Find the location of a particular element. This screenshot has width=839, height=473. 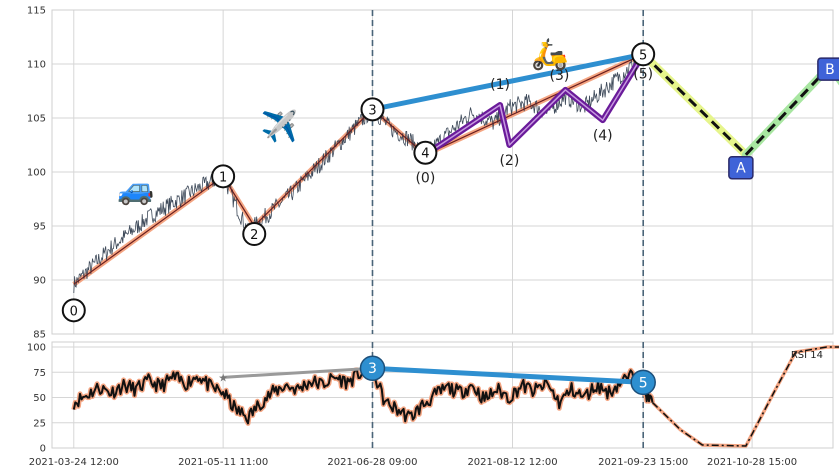

primary-wave-label: 0 is located at coordinates (74, 311).